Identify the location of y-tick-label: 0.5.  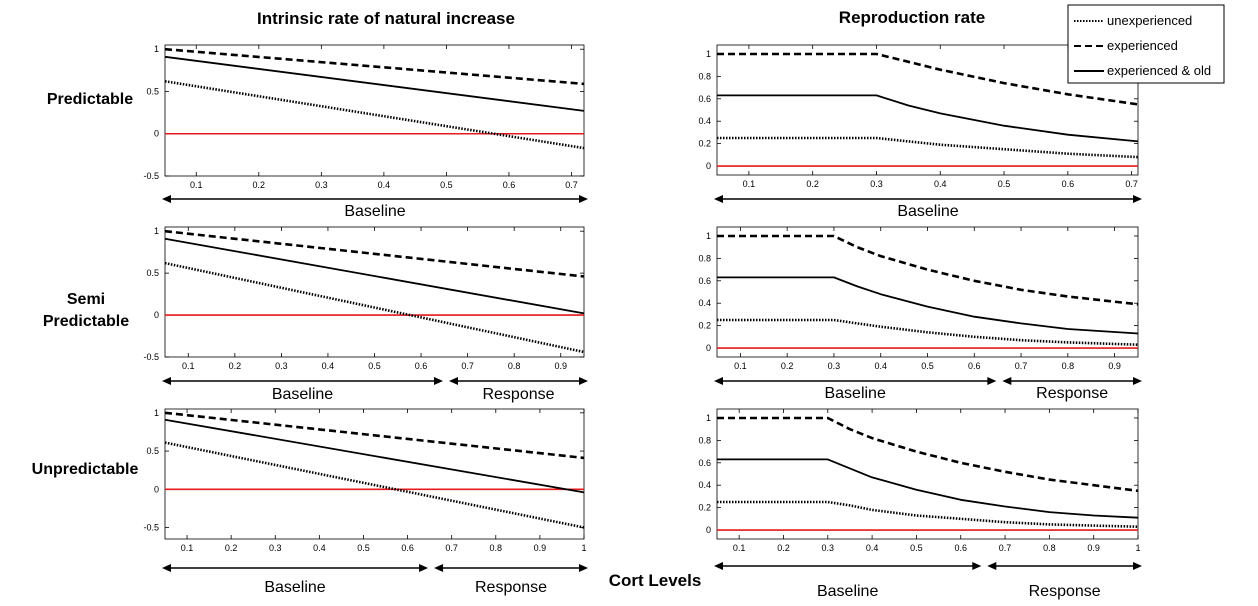
(152, 273).